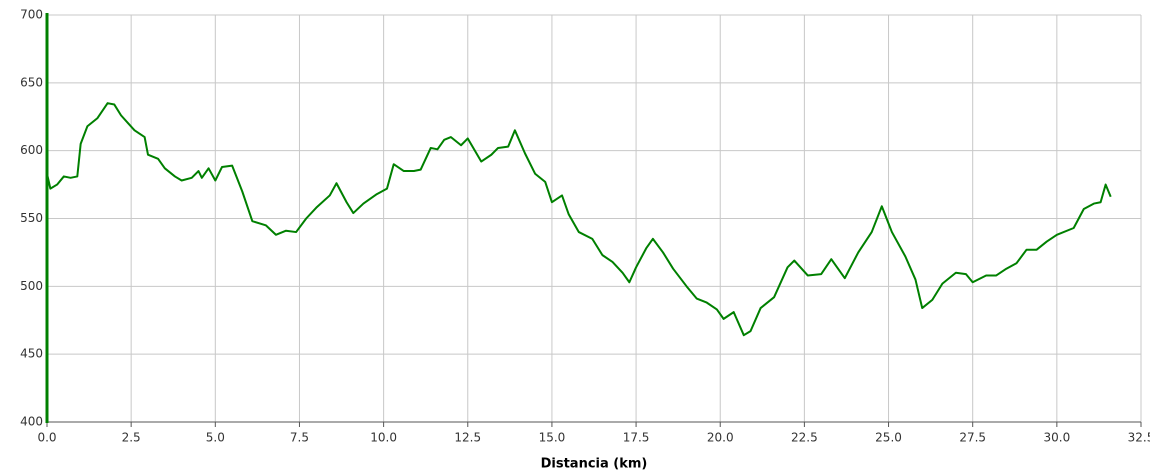  What do you see at coordinates (31, 82) in the screenshot?
I see `y-tick-label: 650` at bounding box center [31, 82].